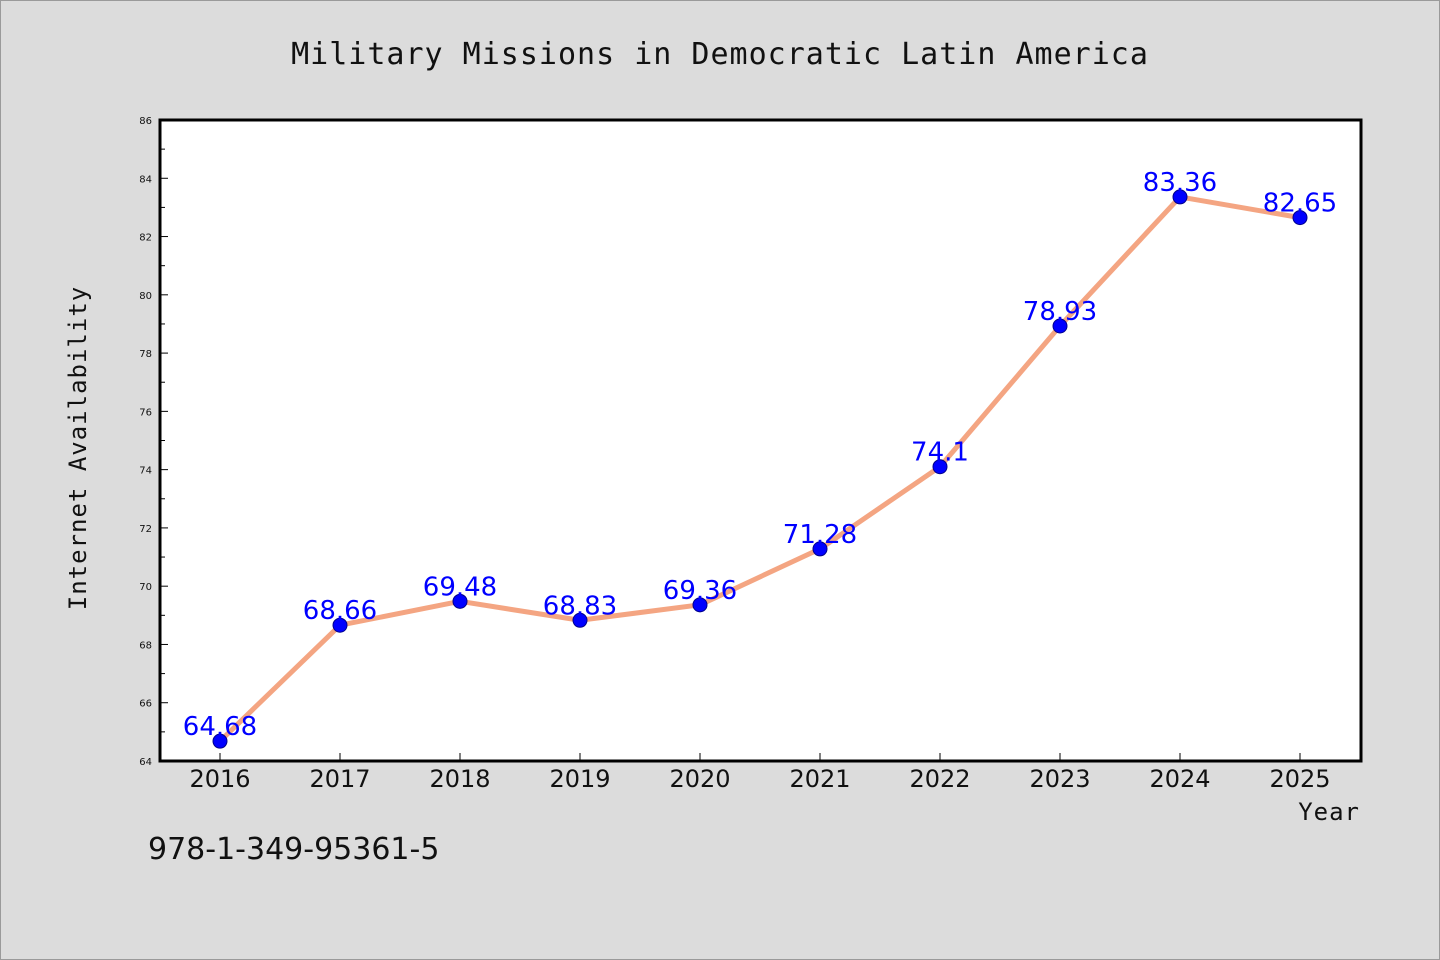  I want to click on data-label: 64.68, so click(220, 727).